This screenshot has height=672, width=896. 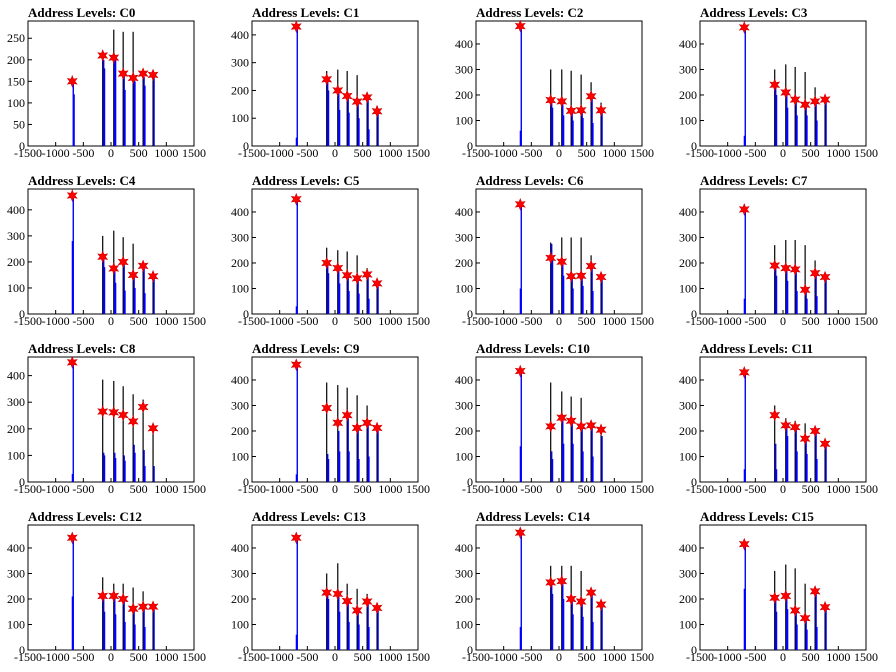 What do you see at coordinates (757, 348) in the screenshot?
I see `chart-title: Address Levels: C11` at bounding box center [757, 348].